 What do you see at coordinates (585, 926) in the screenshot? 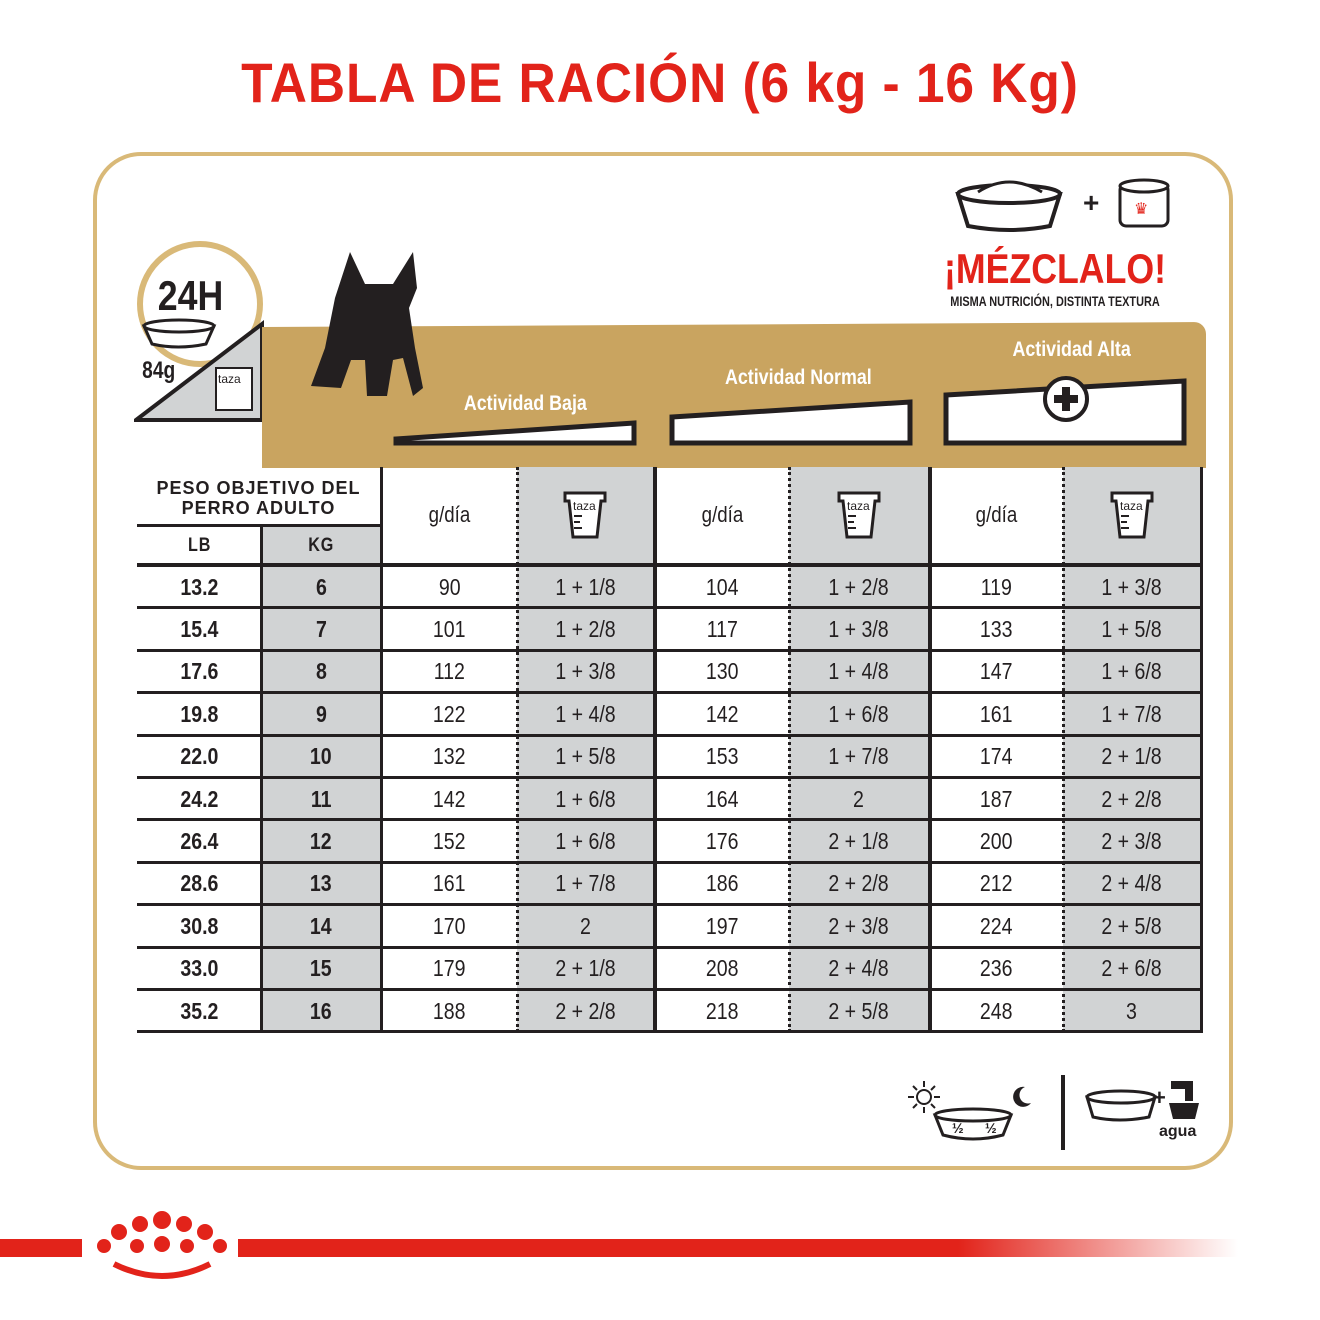
I see `cups: 2` at bounding box center [585, 926].